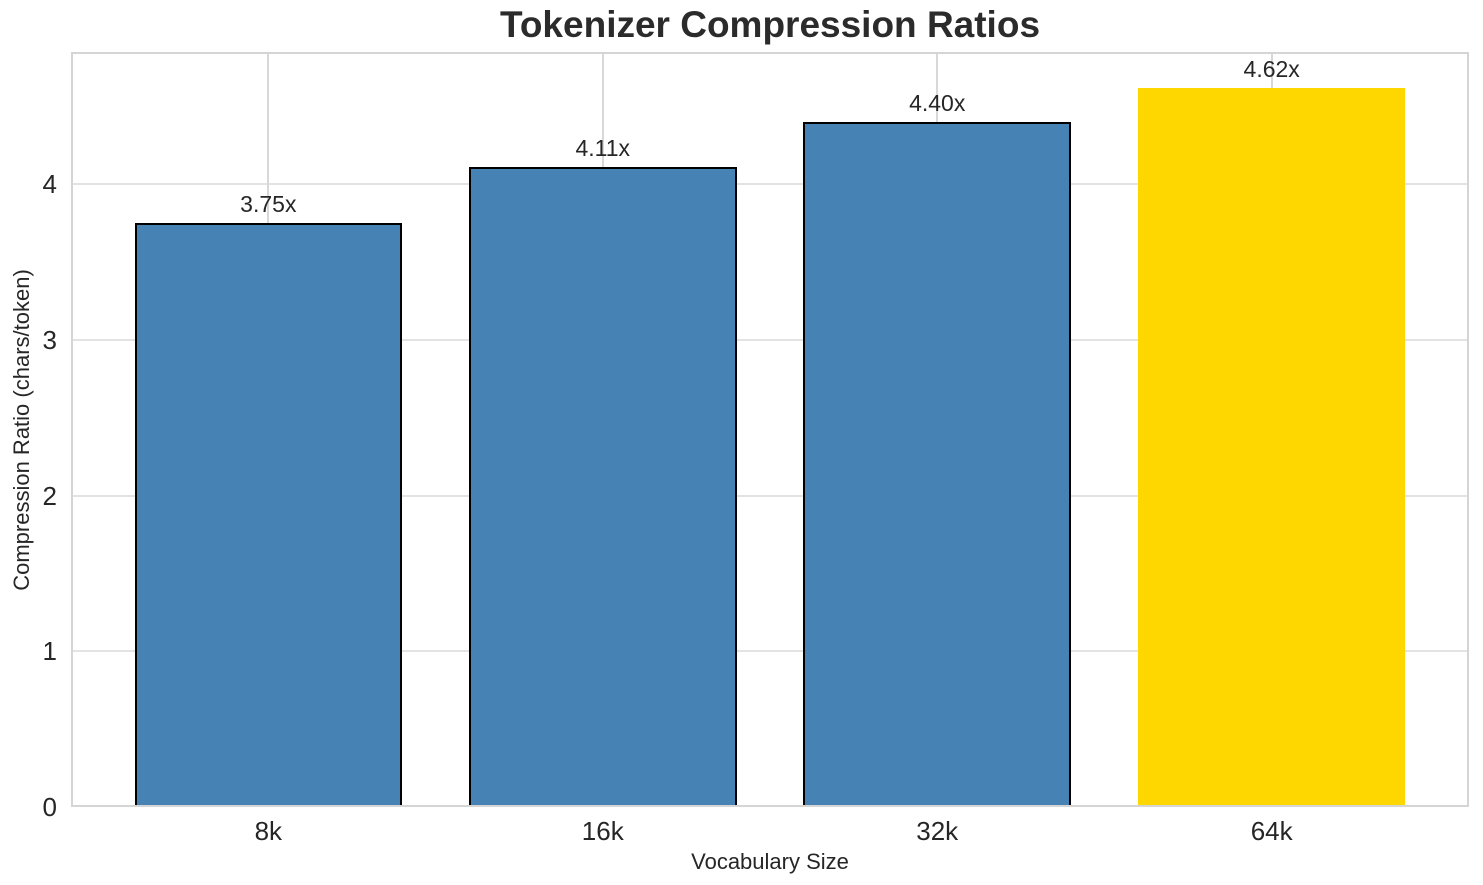  I want to click on chart-title: Tokenizer Compression Ratios, so click(770, 24).